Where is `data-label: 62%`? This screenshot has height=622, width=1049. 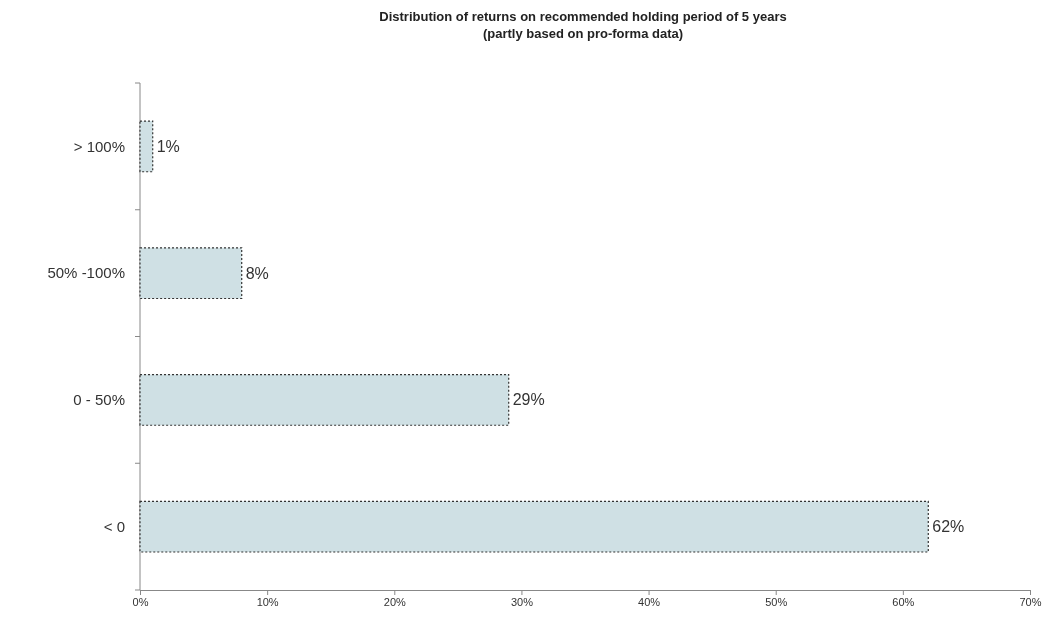
data-label: 62% is located at coordinates (948, 527).